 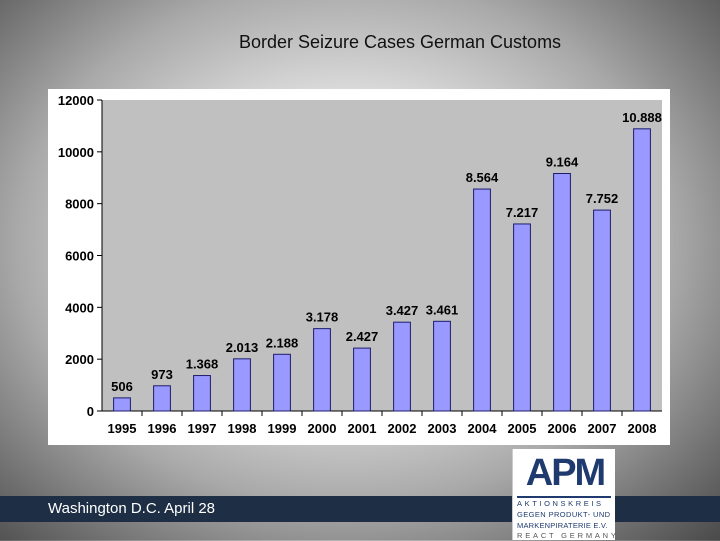 I want to click on data-label: 3.427, so click(x=402, y=310).